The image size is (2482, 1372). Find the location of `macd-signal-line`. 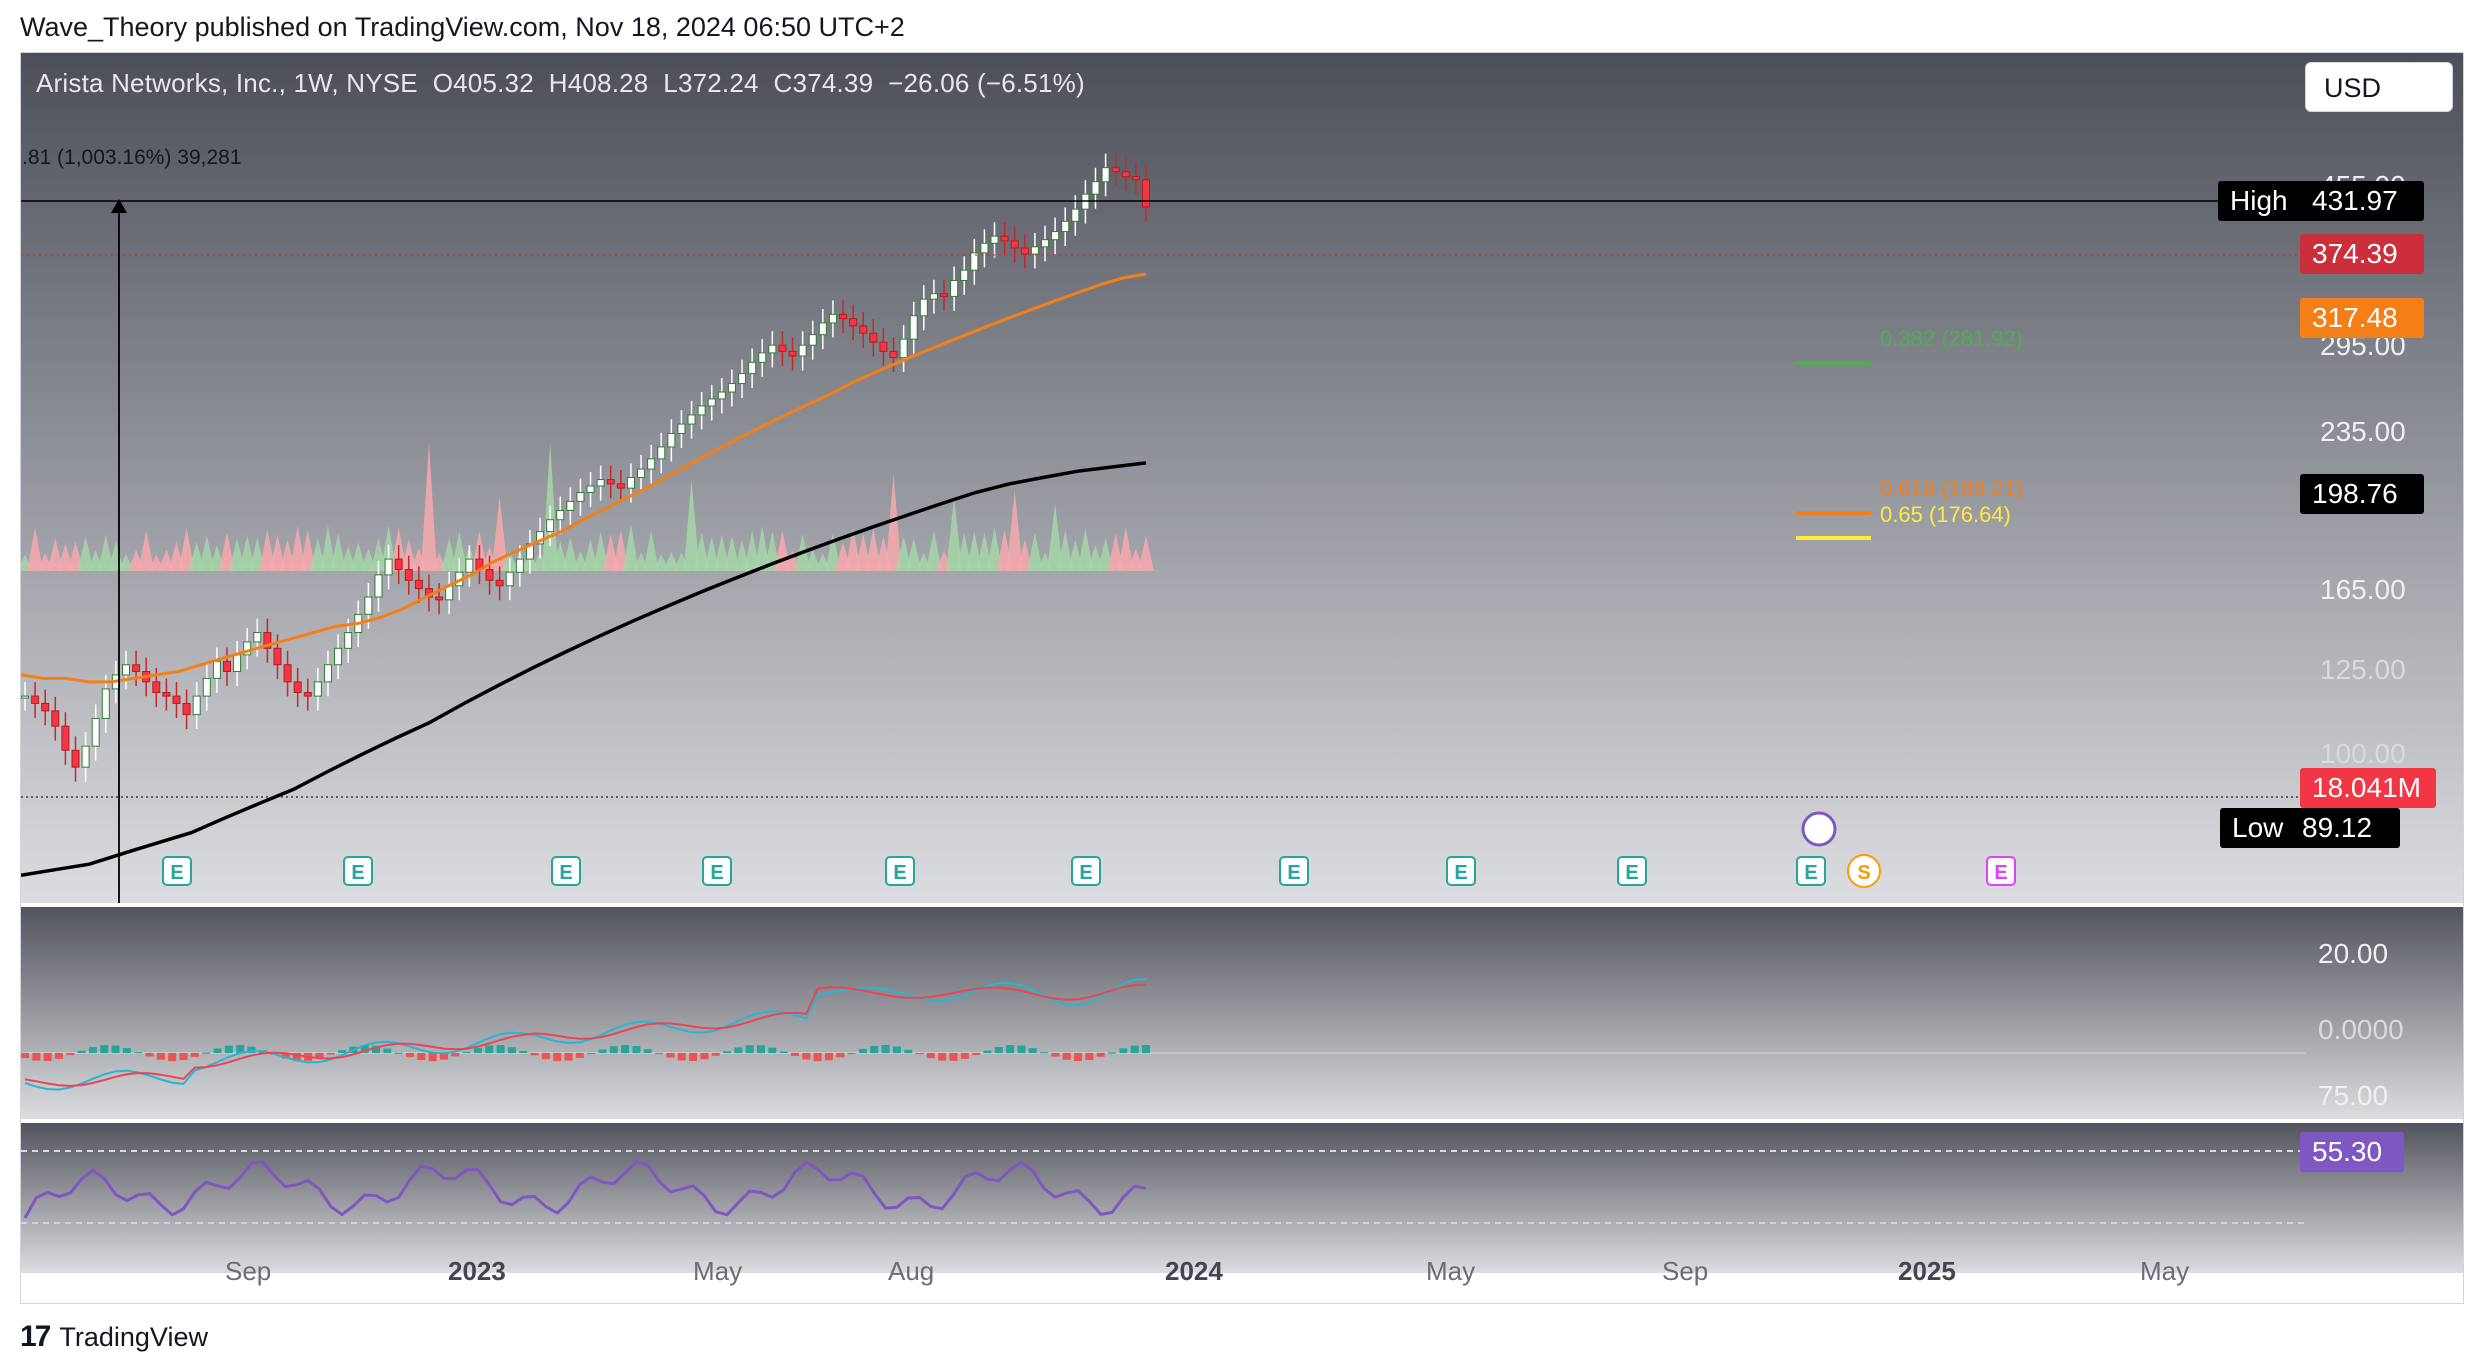

macd-signal-line is located at coordinates (585, 1035).